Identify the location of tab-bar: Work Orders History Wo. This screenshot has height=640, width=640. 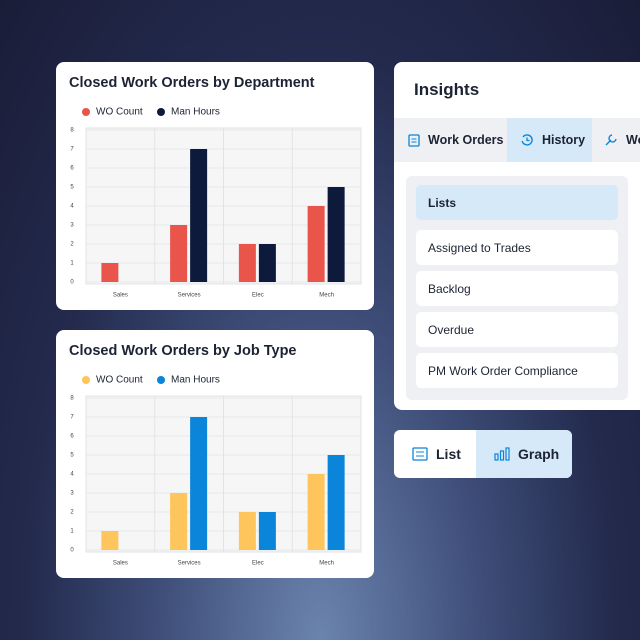
(517, 140).